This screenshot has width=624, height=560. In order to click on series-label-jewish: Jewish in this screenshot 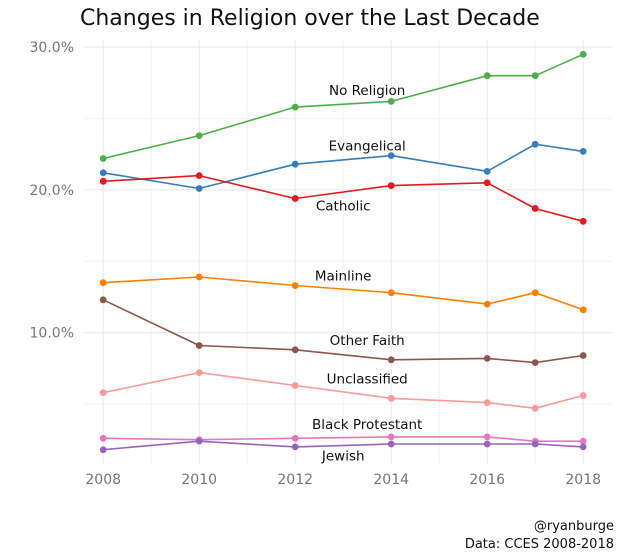, I will do `click(343, 456)`.